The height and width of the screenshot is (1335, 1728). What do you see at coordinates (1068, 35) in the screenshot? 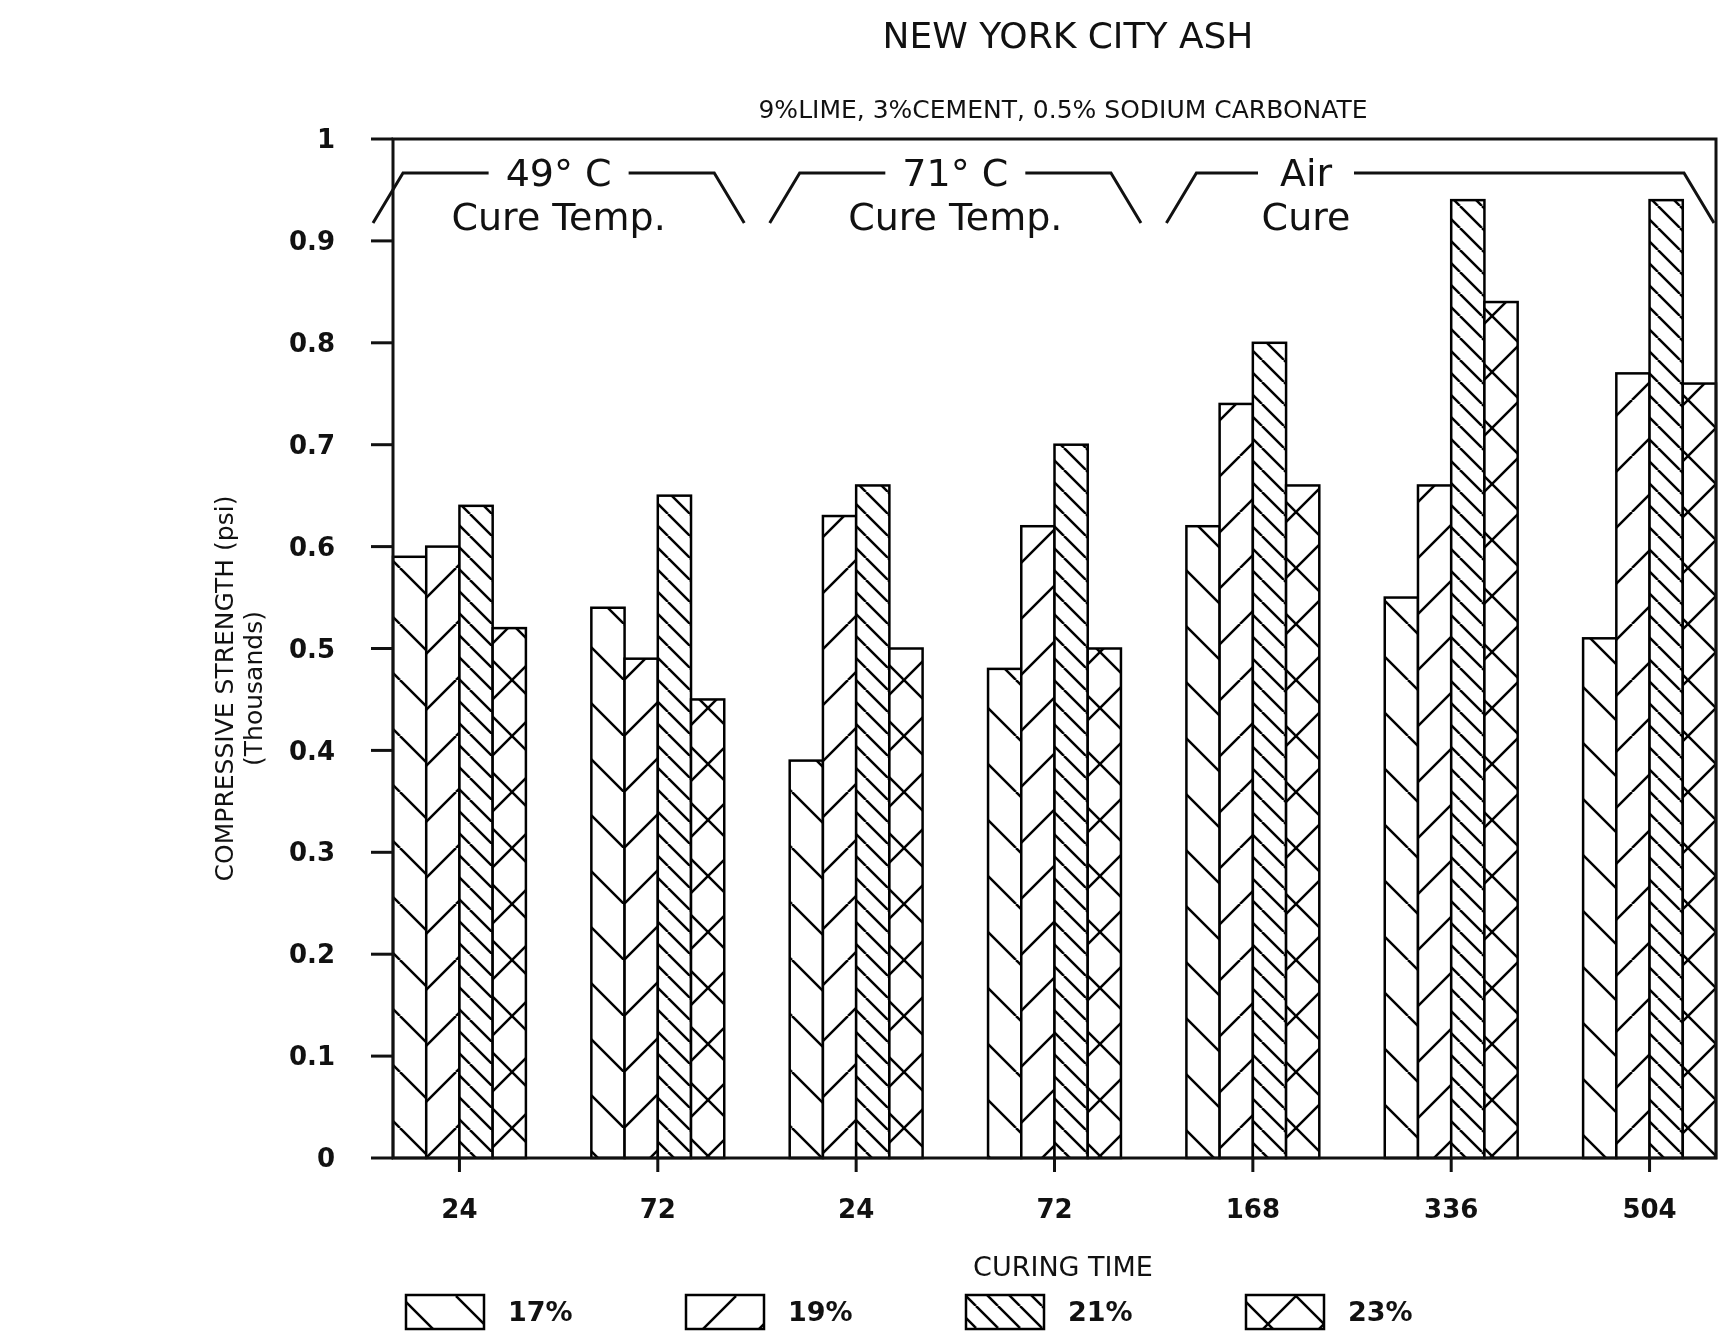
I see `chart-title: NEW YORK CITY ASH` at bounding box center [1068, 35].